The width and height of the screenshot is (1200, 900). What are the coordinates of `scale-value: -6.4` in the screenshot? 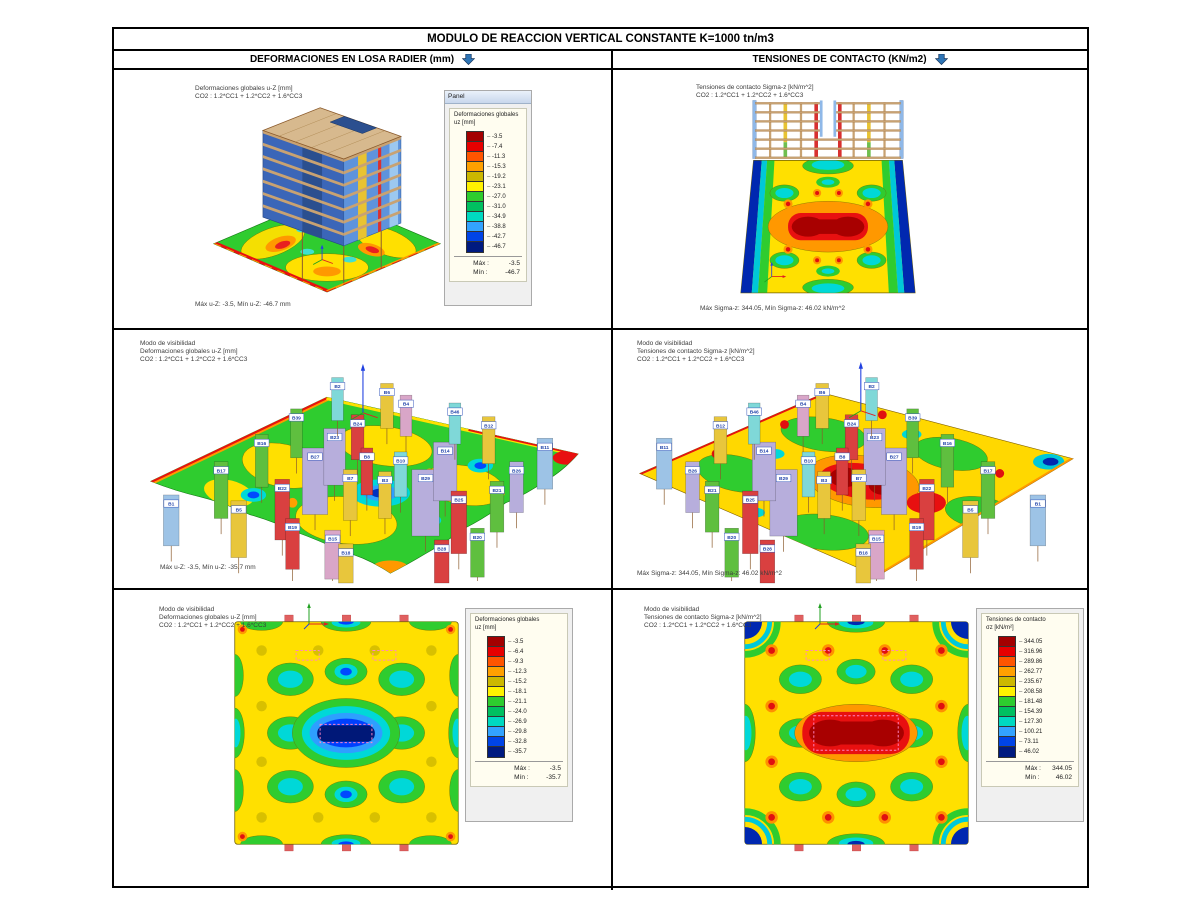 It's located at (515, 652).